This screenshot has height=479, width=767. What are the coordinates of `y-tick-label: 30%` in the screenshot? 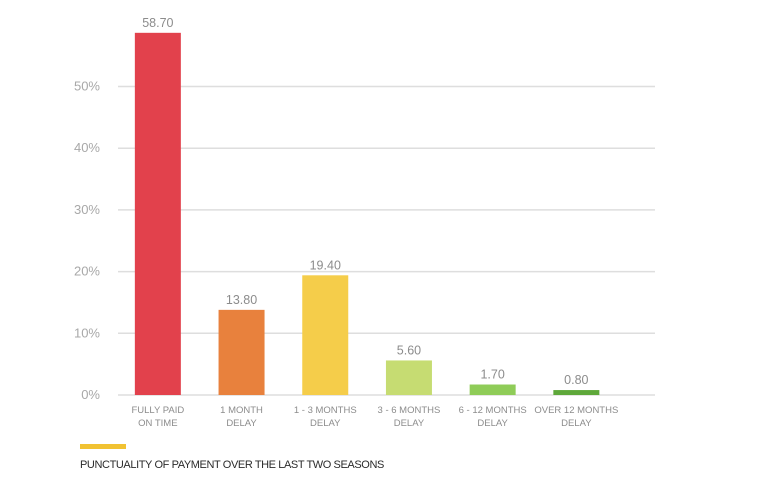 It's located at (87, 209).